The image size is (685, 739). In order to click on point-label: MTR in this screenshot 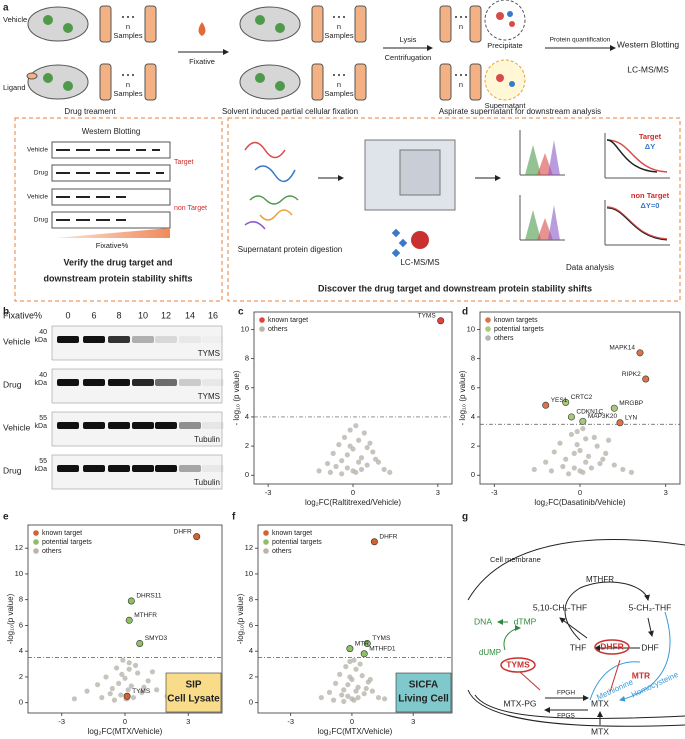, I will do `click(362, 643)`.